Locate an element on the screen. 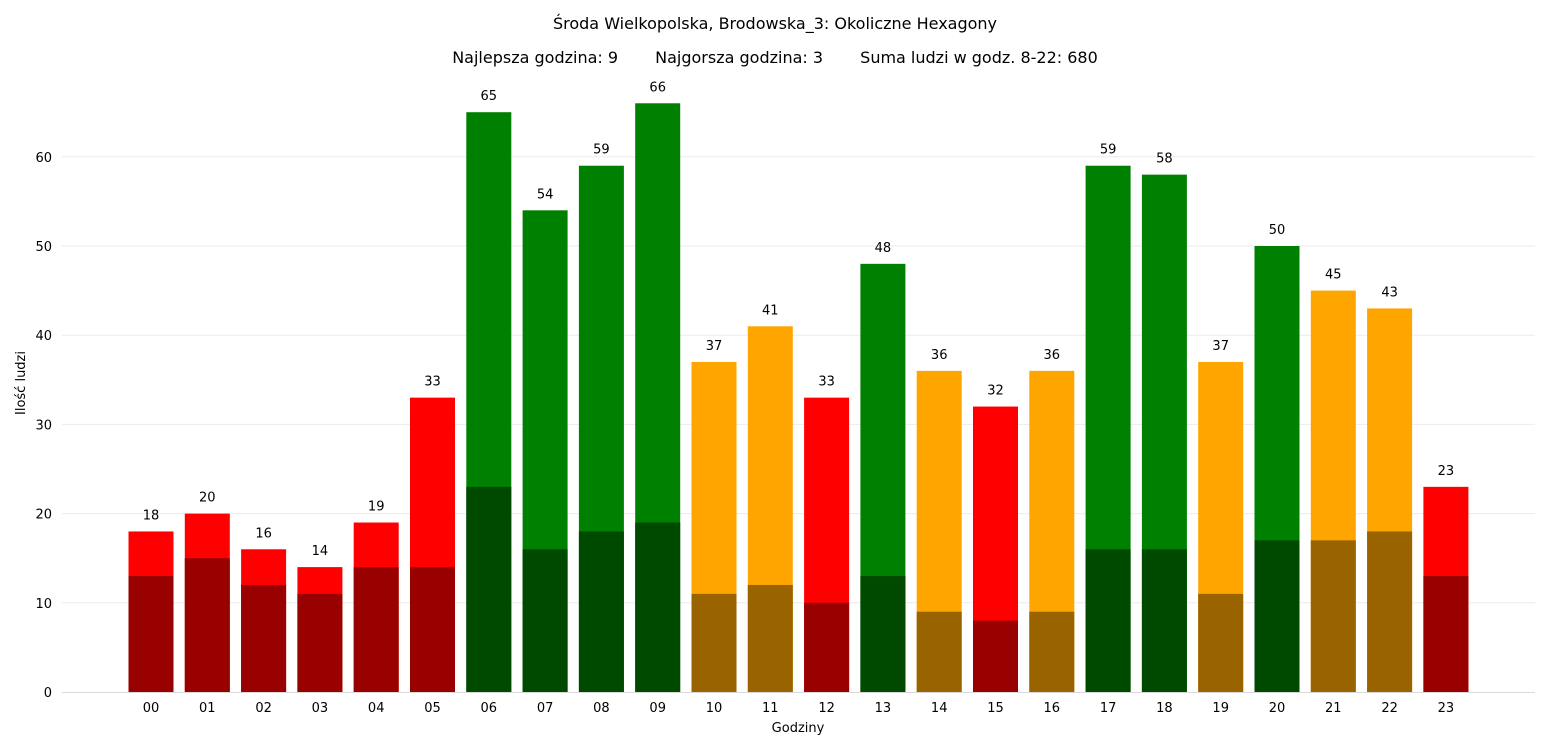 Image resolution: width=1550 pixels, height=750 pixels. y-tick-label: 60 is located at coordinates (43, 158).